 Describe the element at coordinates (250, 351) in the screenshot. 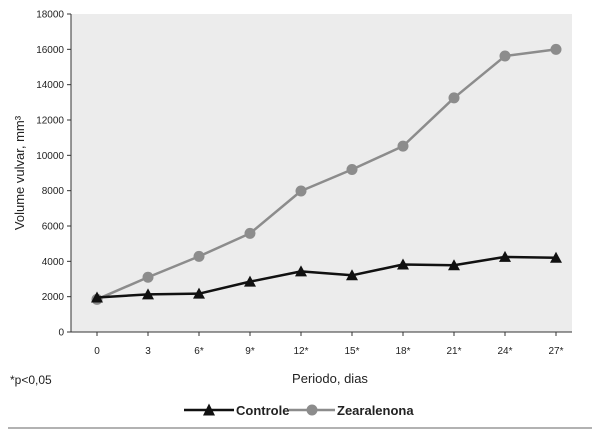

I see `x-tick-label: 9*` at that location.